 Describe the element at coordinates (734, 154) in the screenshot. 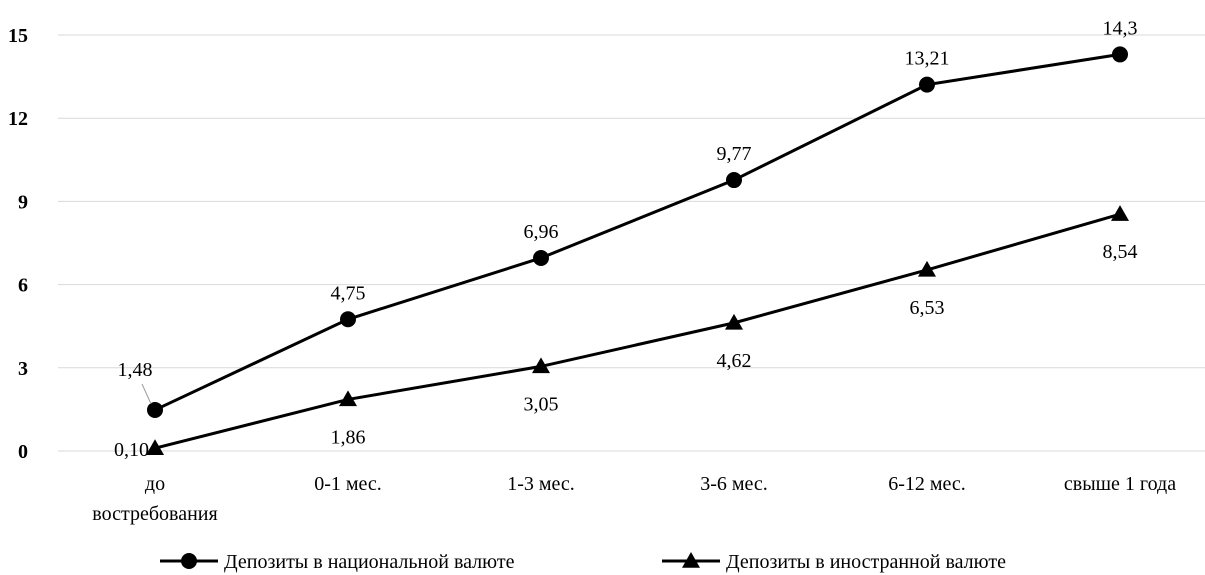

I see `data-label: 9,77` at that location.